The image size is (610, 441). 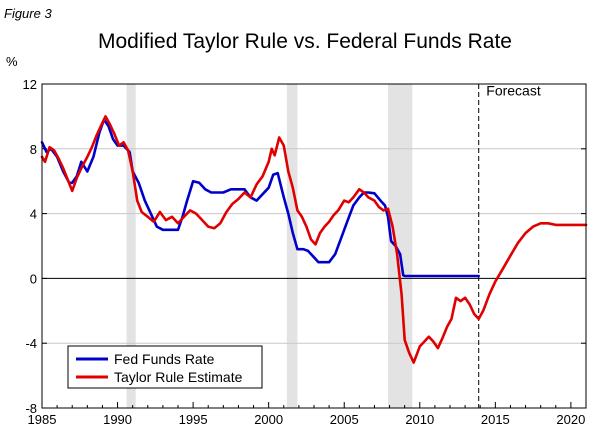 I want to click on y-axis-label: %, so click(x=12, y=61).